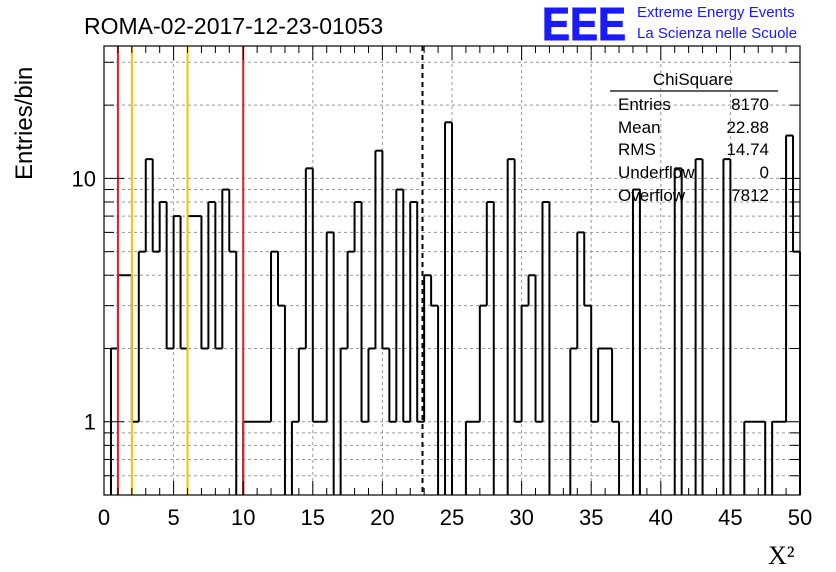 Image resolution: width=836 pixels, height=572 pixels. Describe the element at coordinates (764, 172) in the screenshot. I see `stats-value-underflow: 0` at that location.